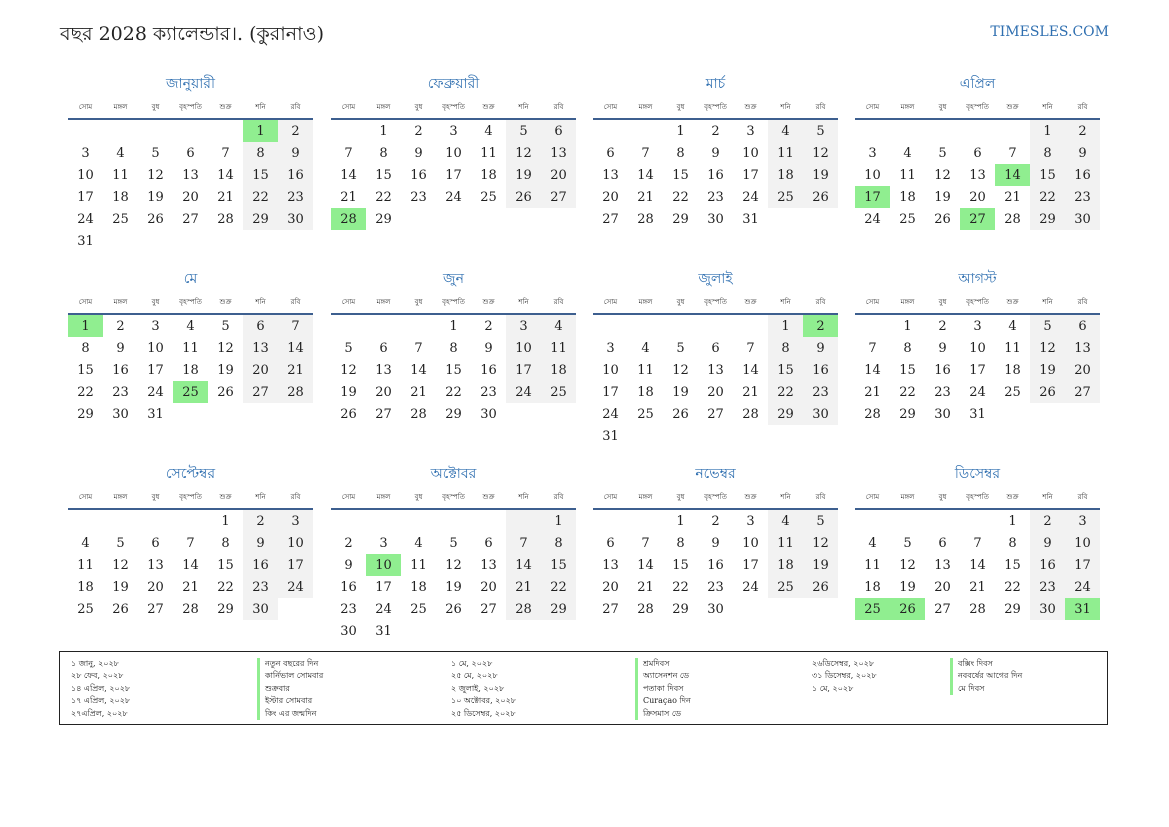  Describe the element at coordinates (190, 392) in the screenshot. I see `holiday-day-cell: 25` at that location.